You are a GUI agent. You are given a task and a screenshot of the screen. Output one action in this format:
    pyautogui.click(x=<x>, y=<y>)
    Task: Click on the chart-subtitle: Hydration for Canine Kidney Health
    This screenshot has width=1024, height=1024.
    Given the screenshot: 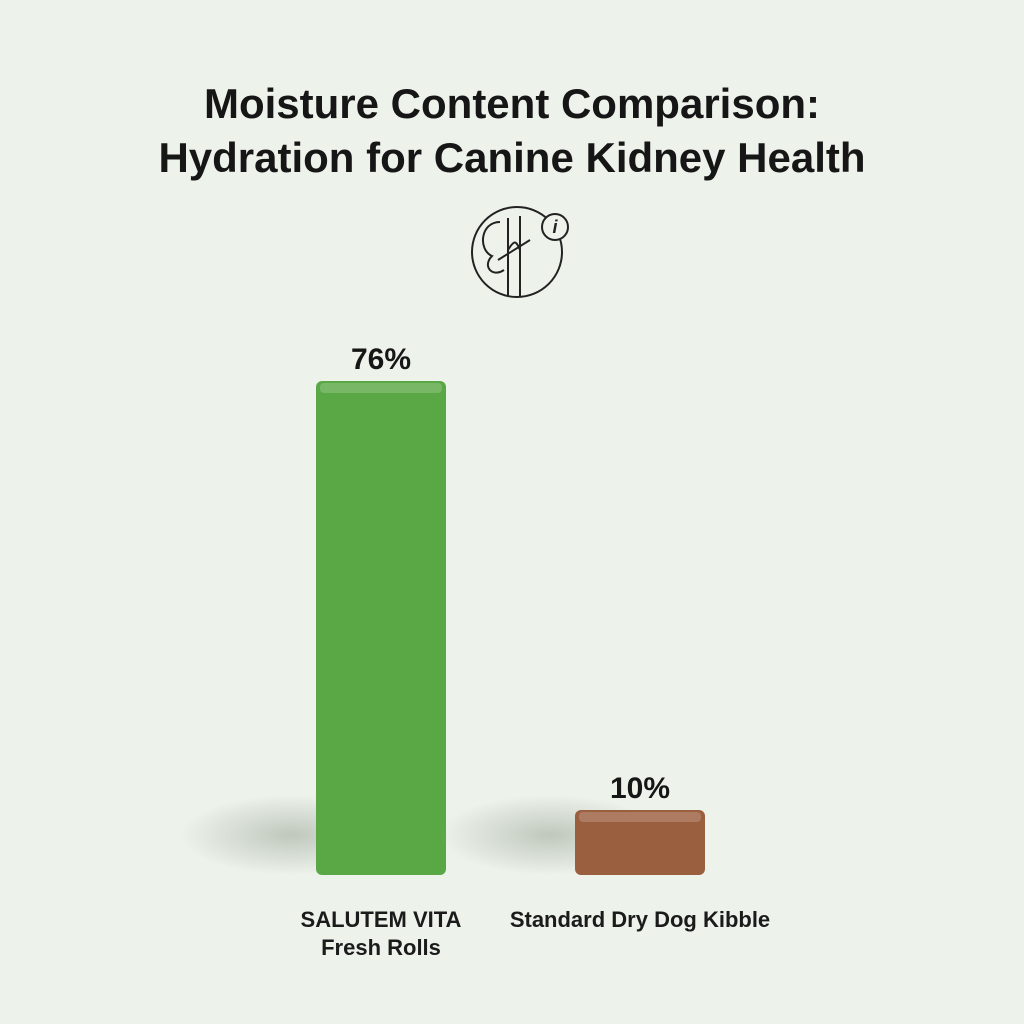 What is the action you would take?
    pyautogui.click(x=511, y=157)
    